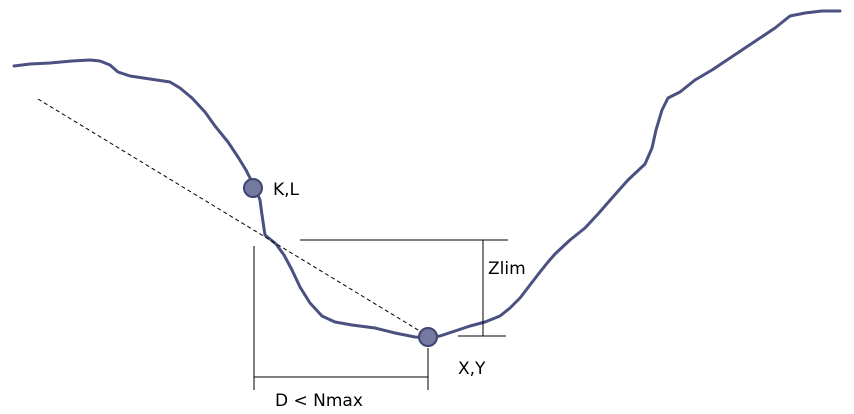 The image size is (854, 414). What do you see at coordinates (428, 337) in the screenshot?
I see `point-xy-marker` at bounding box center [428, 337].